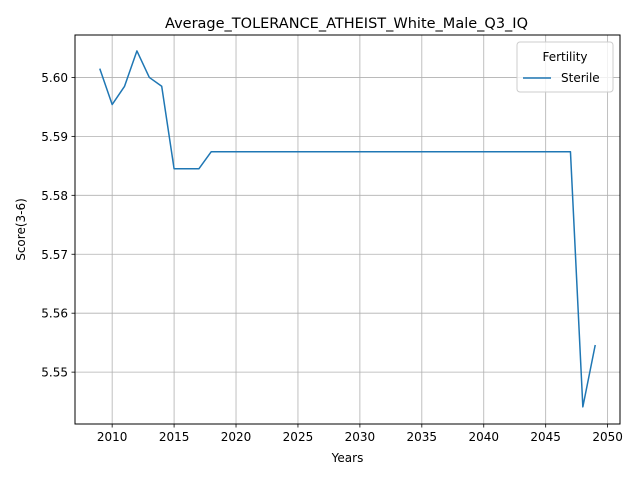  I want to click on legend-box, so click(565, 67).